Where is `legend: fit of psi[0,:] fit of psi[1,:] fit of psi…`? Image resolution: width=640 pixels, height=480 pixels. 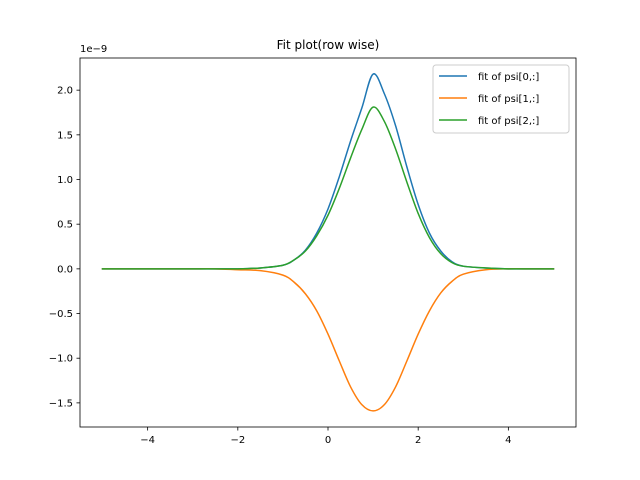
legend: fit of psi[0,:] fit of psi[1,:] fit of psi… is located at coordinates (501, 99).